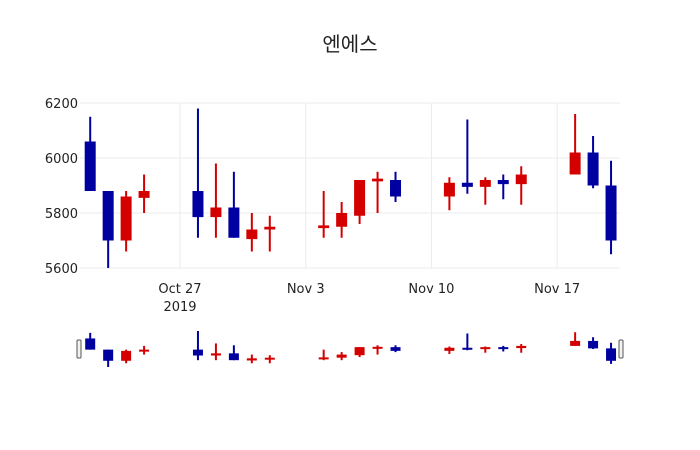  Describe the element at coordinates (61, 104) in the screenshot. I see `y-tick-label: 6200` at that location.